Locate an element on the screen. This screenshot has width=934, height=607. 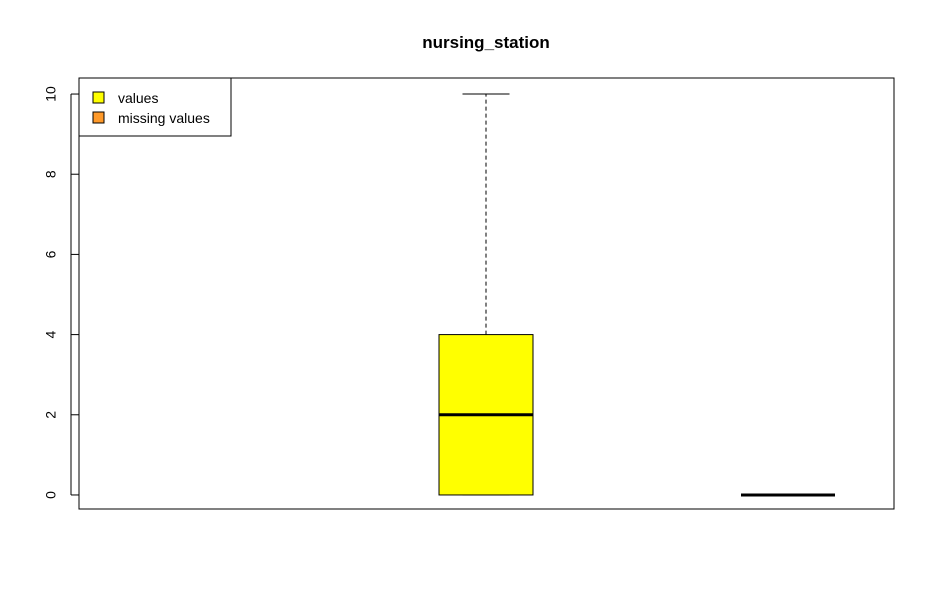
y-tick-label: 10 is located at coordinates (51, 94).